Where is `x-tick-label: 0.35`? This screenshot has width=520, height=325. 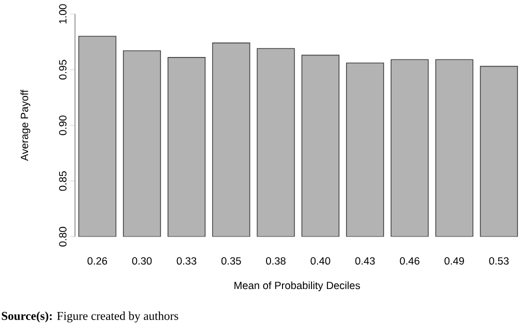 x-tick-label: 0.35 is located at coordinates (231, 261).